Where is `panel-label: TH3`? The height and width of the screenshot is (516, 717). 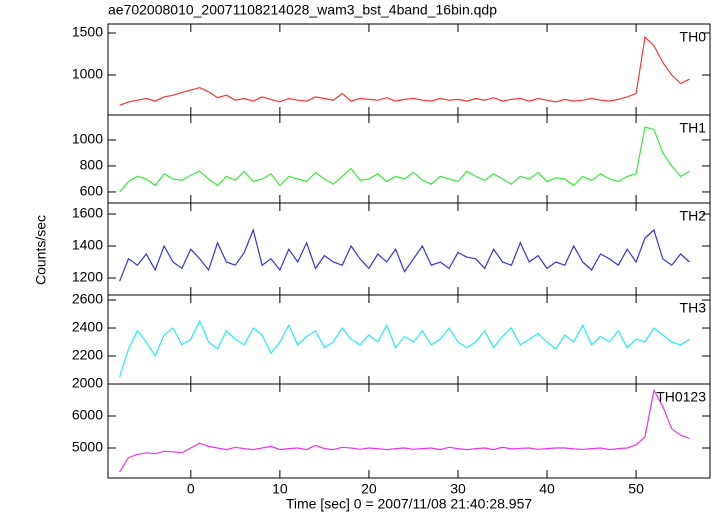
panel-label: TH3 is located at coordinates (693, 308).